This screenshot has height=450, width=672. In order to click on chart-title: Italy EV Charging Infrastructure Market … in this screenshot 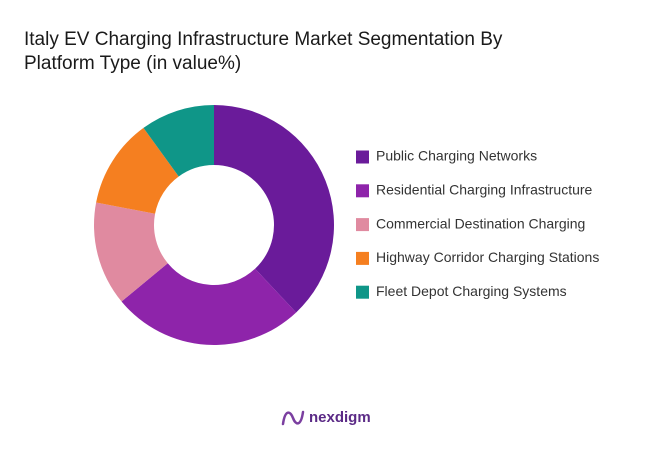, I will do `click(263, 39)`.